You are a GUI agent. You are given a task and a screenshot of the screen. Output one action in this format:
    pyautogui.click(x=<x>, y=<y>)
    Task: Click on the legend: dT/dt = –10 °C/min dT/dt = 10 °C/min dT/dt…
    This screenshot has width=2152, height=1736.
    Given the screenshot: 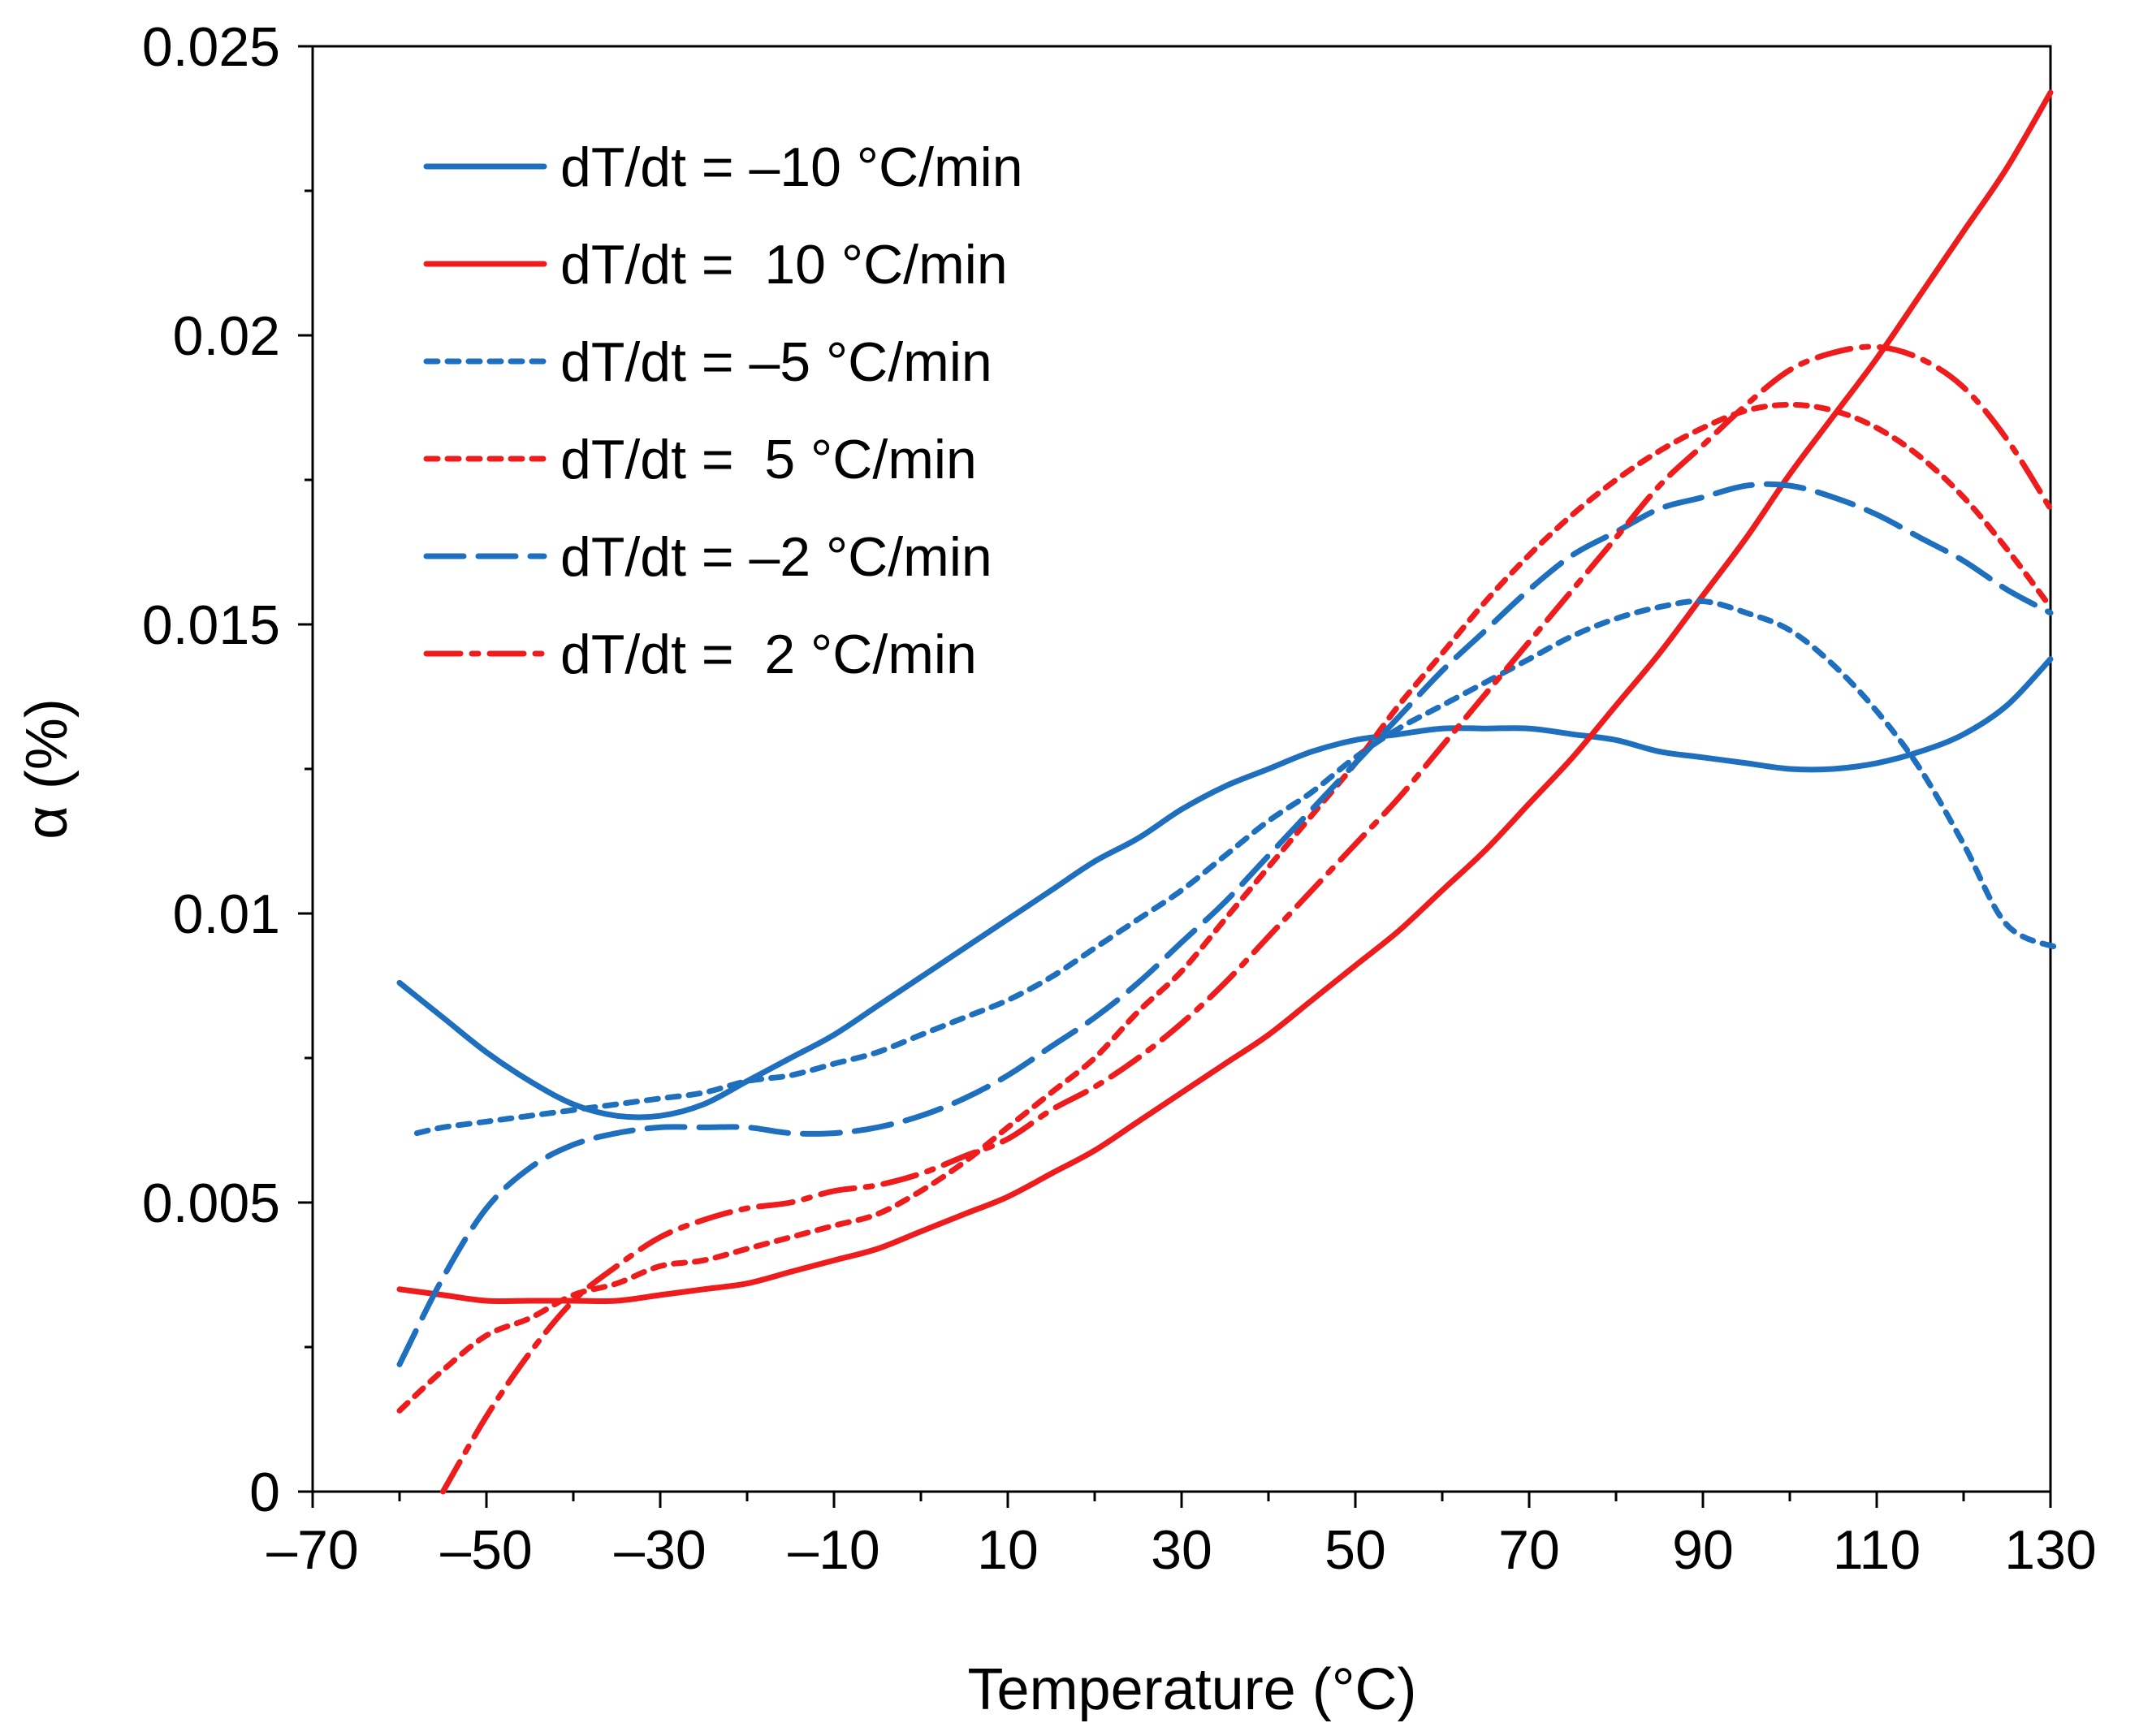 What is the action you would take?
    pyautogui.click(x=723, y=410)
    